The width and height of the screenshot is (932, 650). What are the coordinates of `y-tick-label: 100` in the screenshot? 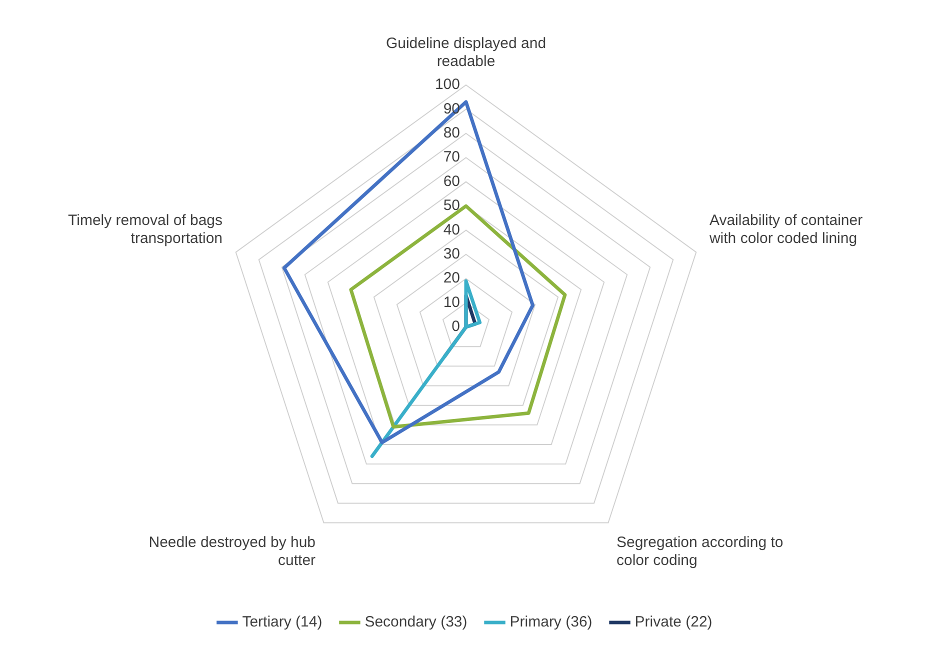 It's located at (447, 85).